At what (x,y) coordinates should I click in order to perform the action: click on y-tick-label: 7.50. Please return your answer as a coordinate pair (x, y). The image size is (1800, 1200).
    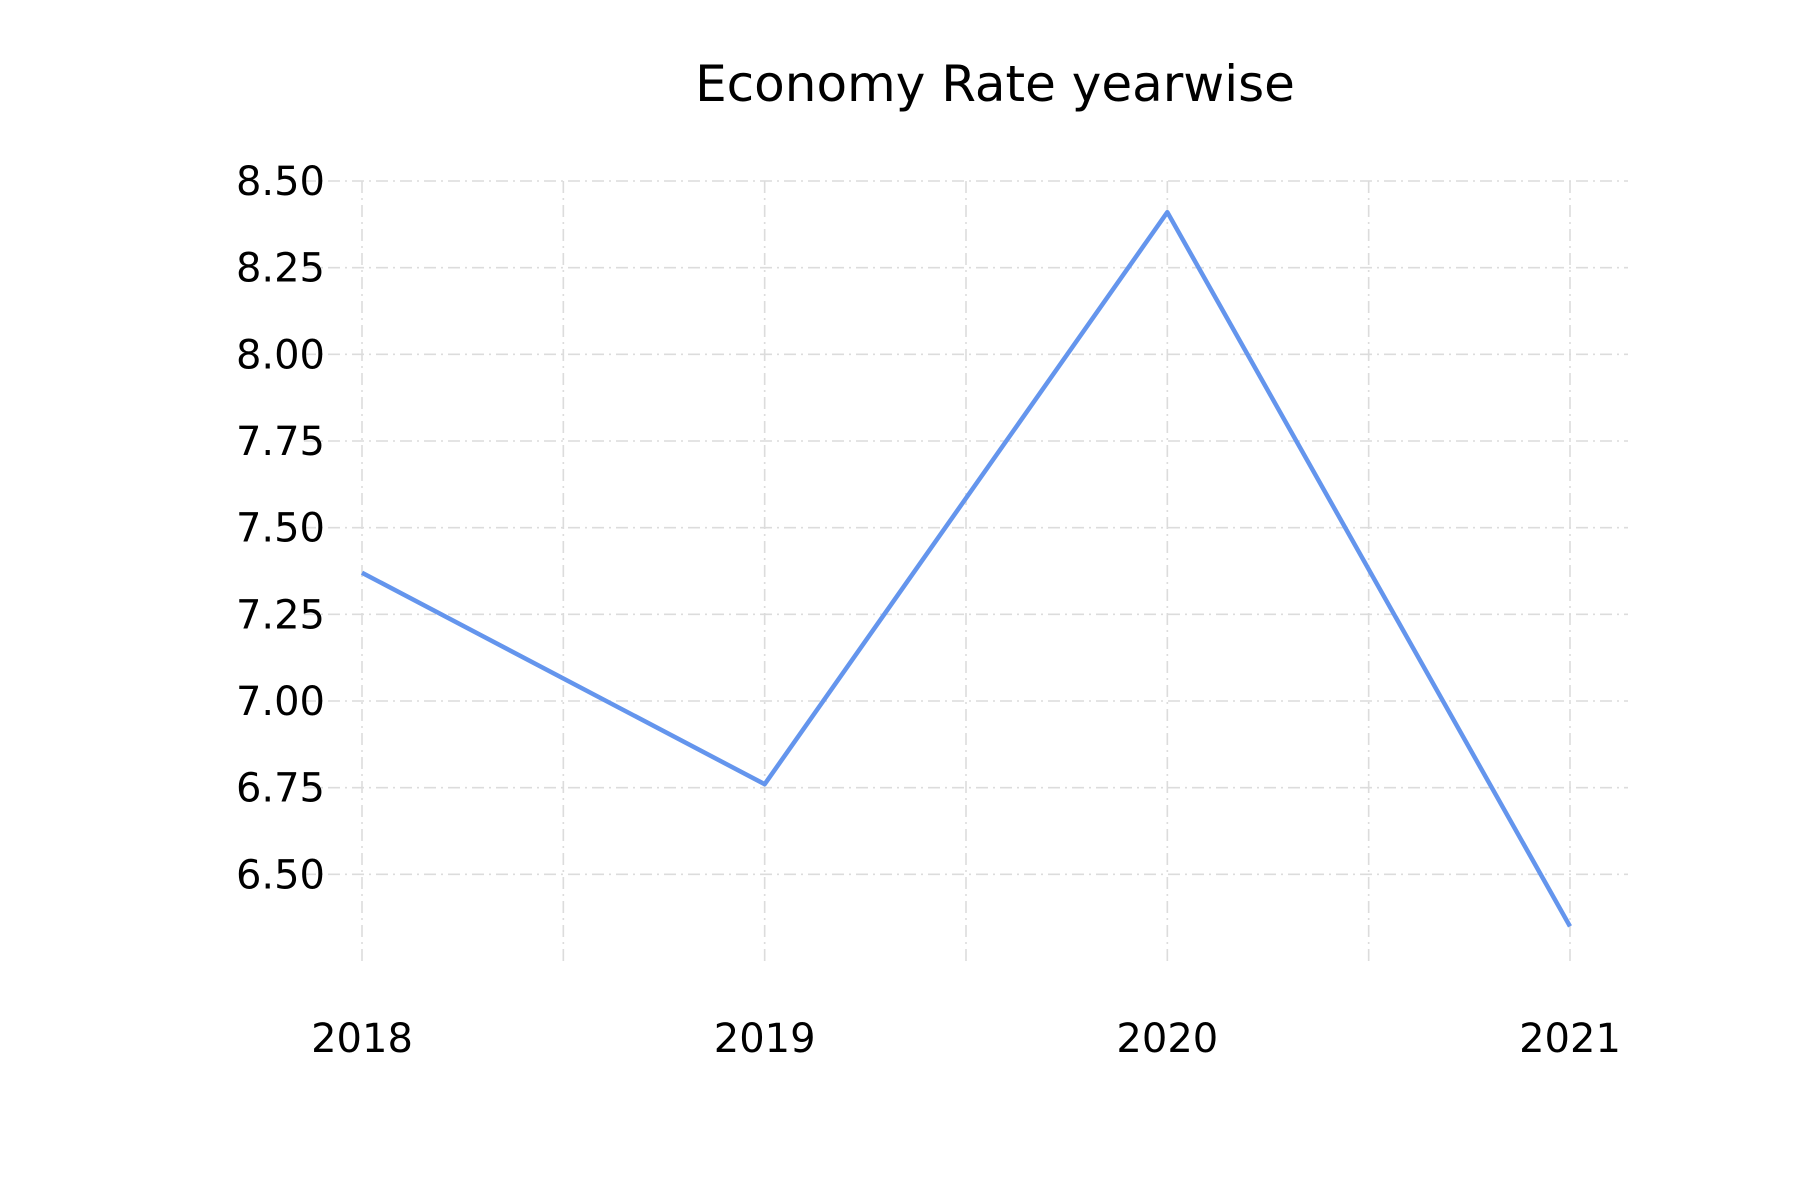
    Looking at the image, I should click on (280, 529).